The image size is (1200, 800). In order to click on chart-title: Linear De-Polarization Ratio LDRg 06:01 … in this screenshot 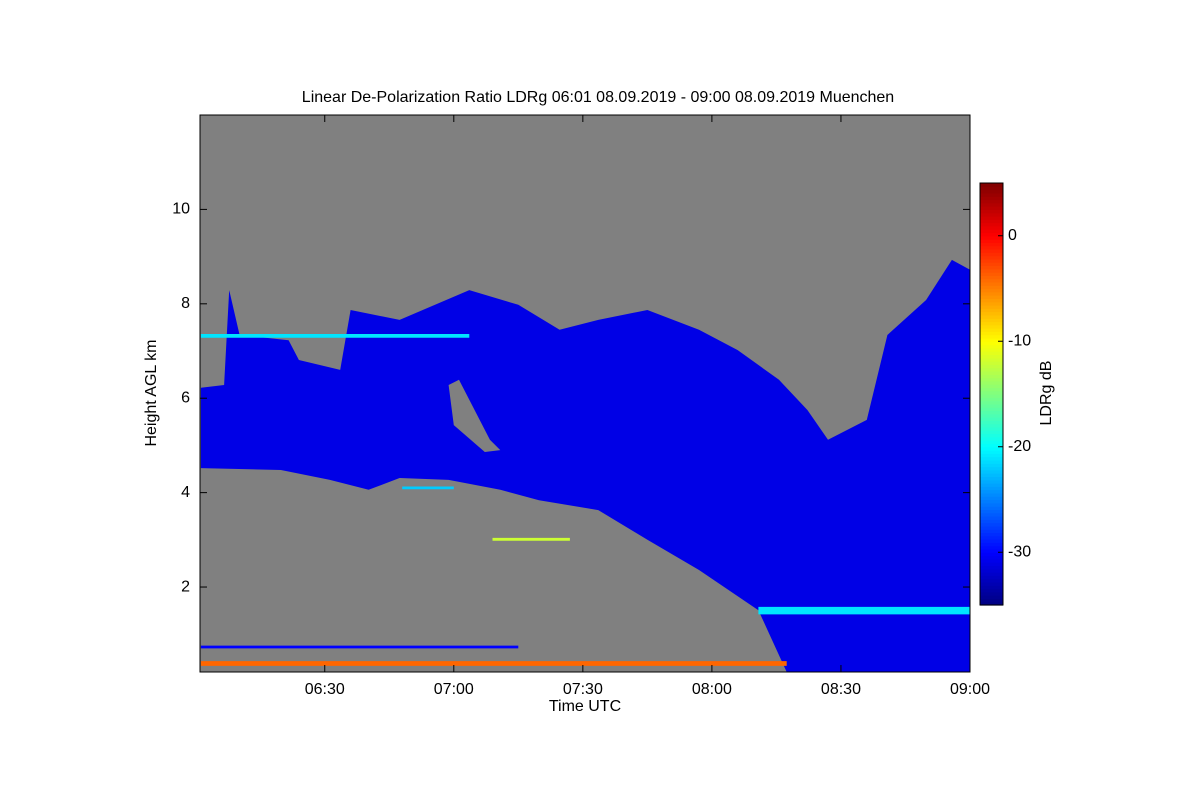, I will do `click(598, 97)`.